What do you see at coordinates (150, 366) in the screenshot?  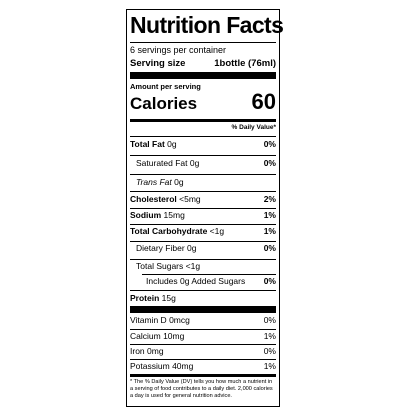 I see `vitamin-name: Potassium` at bounding box center [150, 366].